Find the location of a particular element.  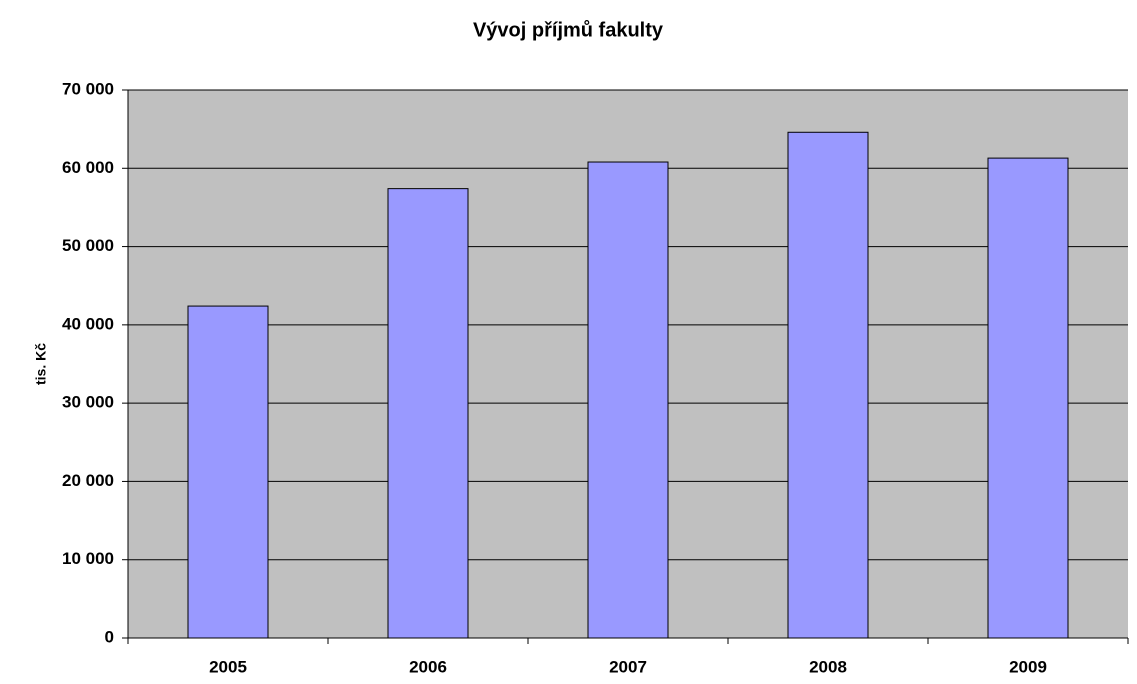

x-tick-label: 2007 is located at coordinates (628, 666).